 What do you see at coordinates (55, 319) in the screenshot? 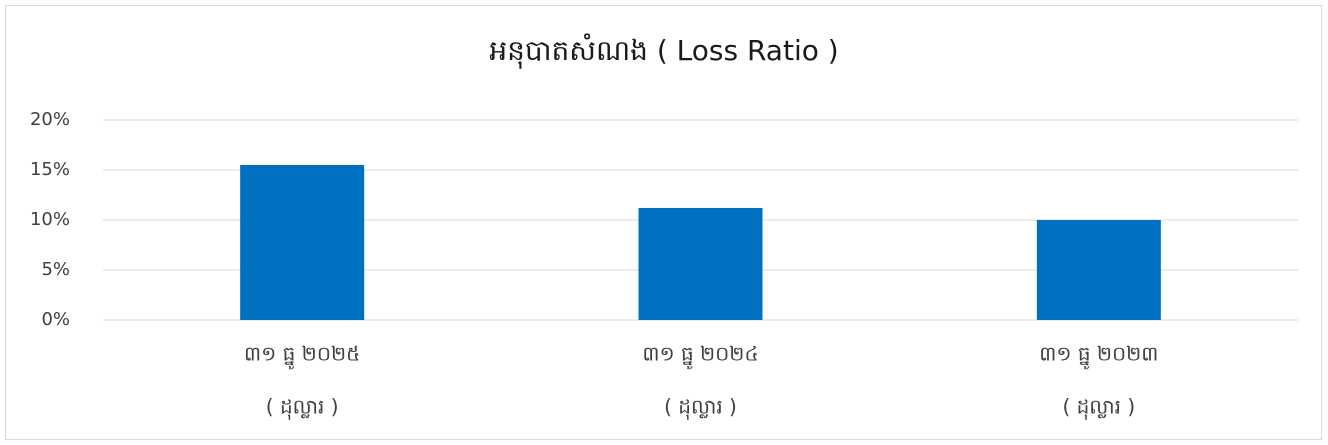
I see `y-tick-label: 0%` at bounding box center [55, 319].